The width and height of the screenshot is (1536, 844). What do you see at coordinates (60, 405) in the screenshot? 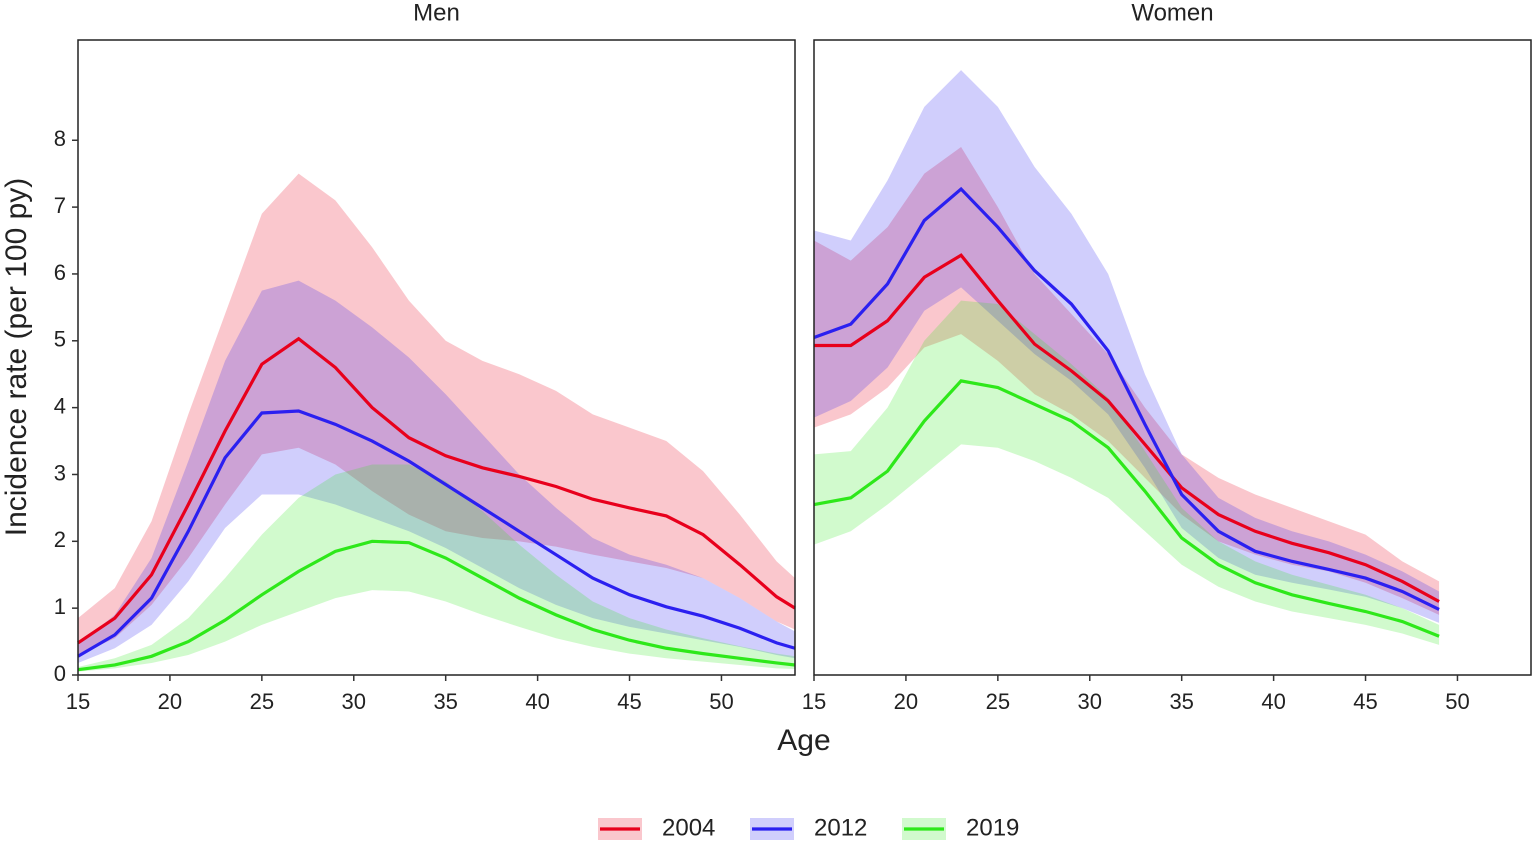
I see `y-tick-label: 4` at bounding box center [60, 405].